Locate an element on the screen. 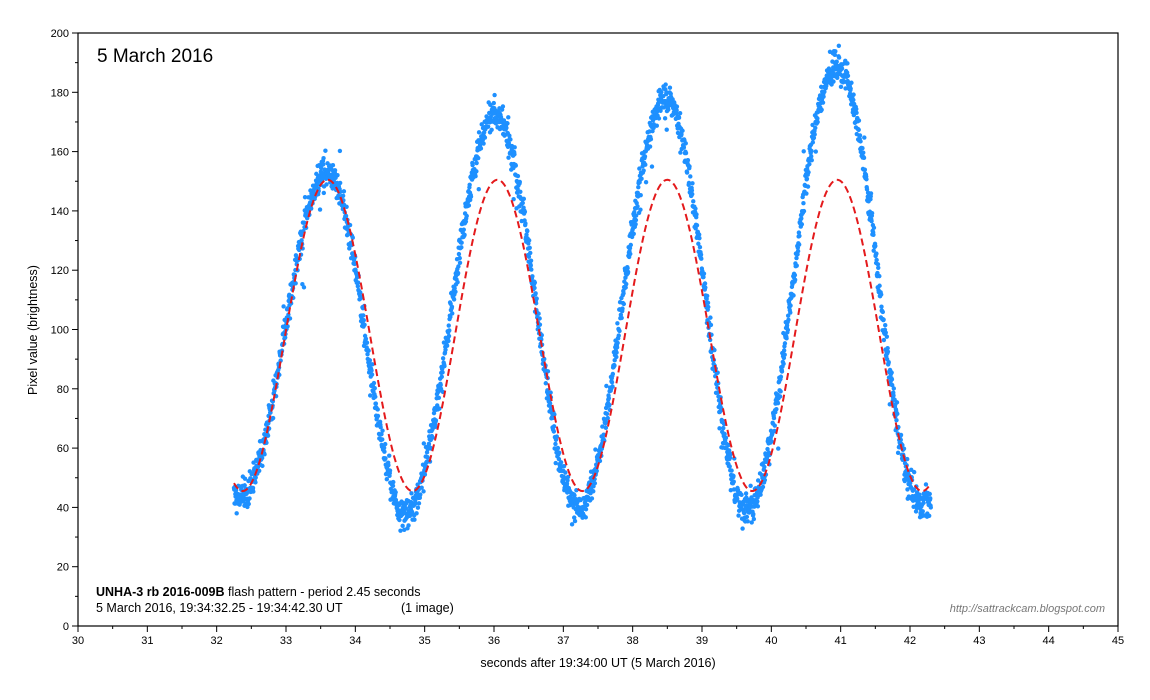 This screenshot has height=700, width=1150. x-axis-title: seconds after 19:34:00 UT (5 March 2016) is located at coordinates (597, 663).